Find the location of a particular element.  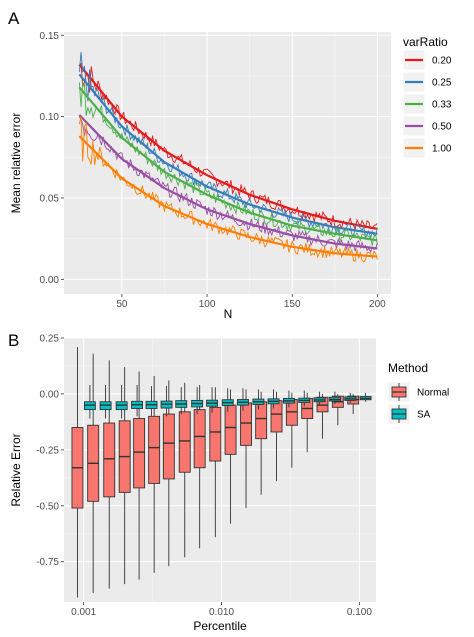

panel-a-y-axis-title: Mean relative error is located at coordinates (16, 163).